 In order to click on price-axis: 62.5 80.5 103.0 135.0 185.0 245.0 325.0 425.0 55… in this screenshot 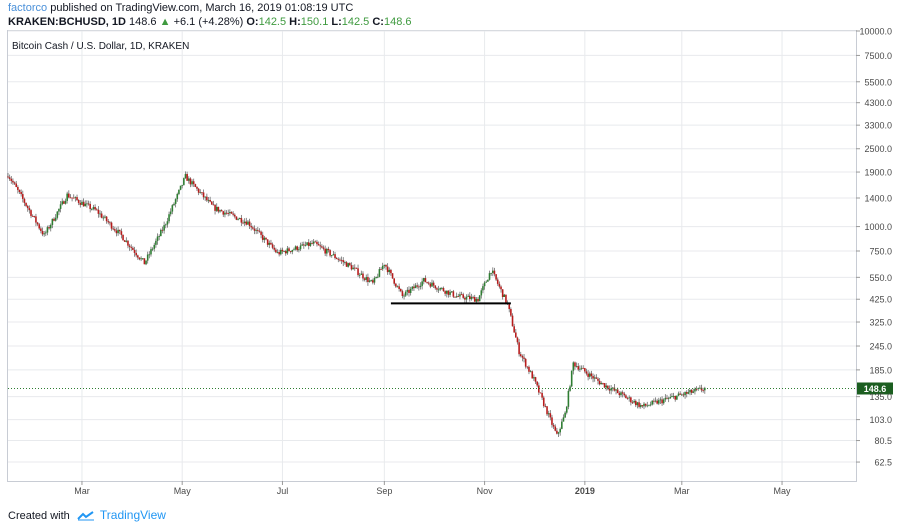, I will do `click(874, 247)`.